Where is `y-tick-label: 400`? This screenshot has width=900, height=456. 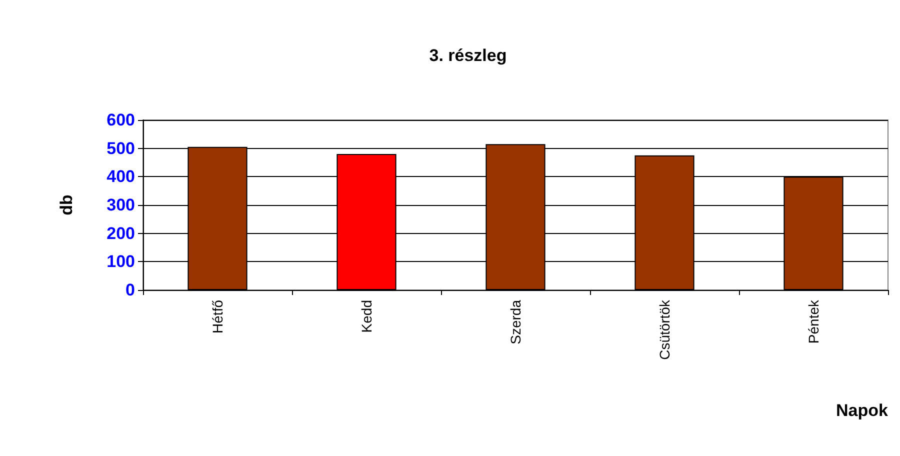 y-tick-label: 400 is located at coordinates (120, 176).